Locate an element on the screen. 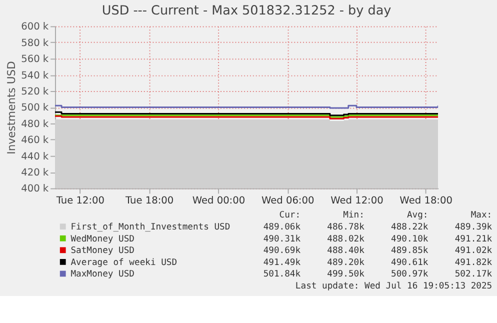  text: 500.97k is located at coordinates (410, 275).